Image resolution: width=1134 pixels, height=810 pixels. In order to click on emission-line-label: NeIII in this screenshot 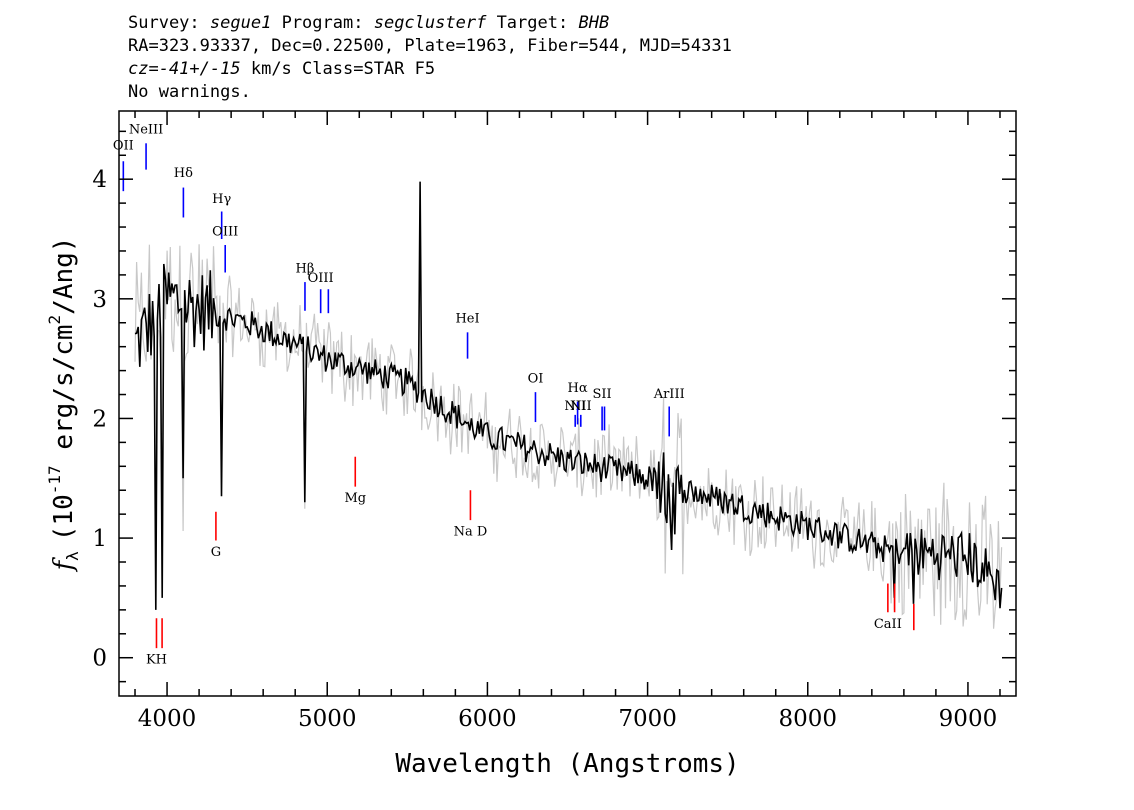, I will do `click(146, 130)`.